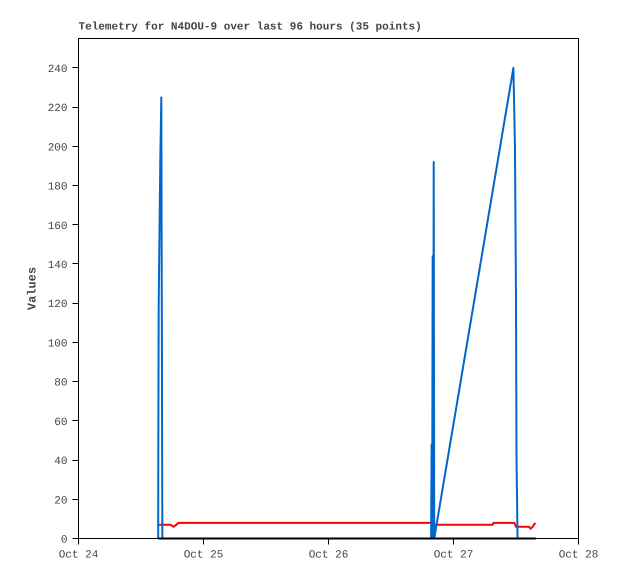 Image resolution: width=618 pixels, height=579 pixels. What do you see at coordinates (61, 501) in the screenshot?
I see `y-tick-label: 20` at bounding box center [61, 501].